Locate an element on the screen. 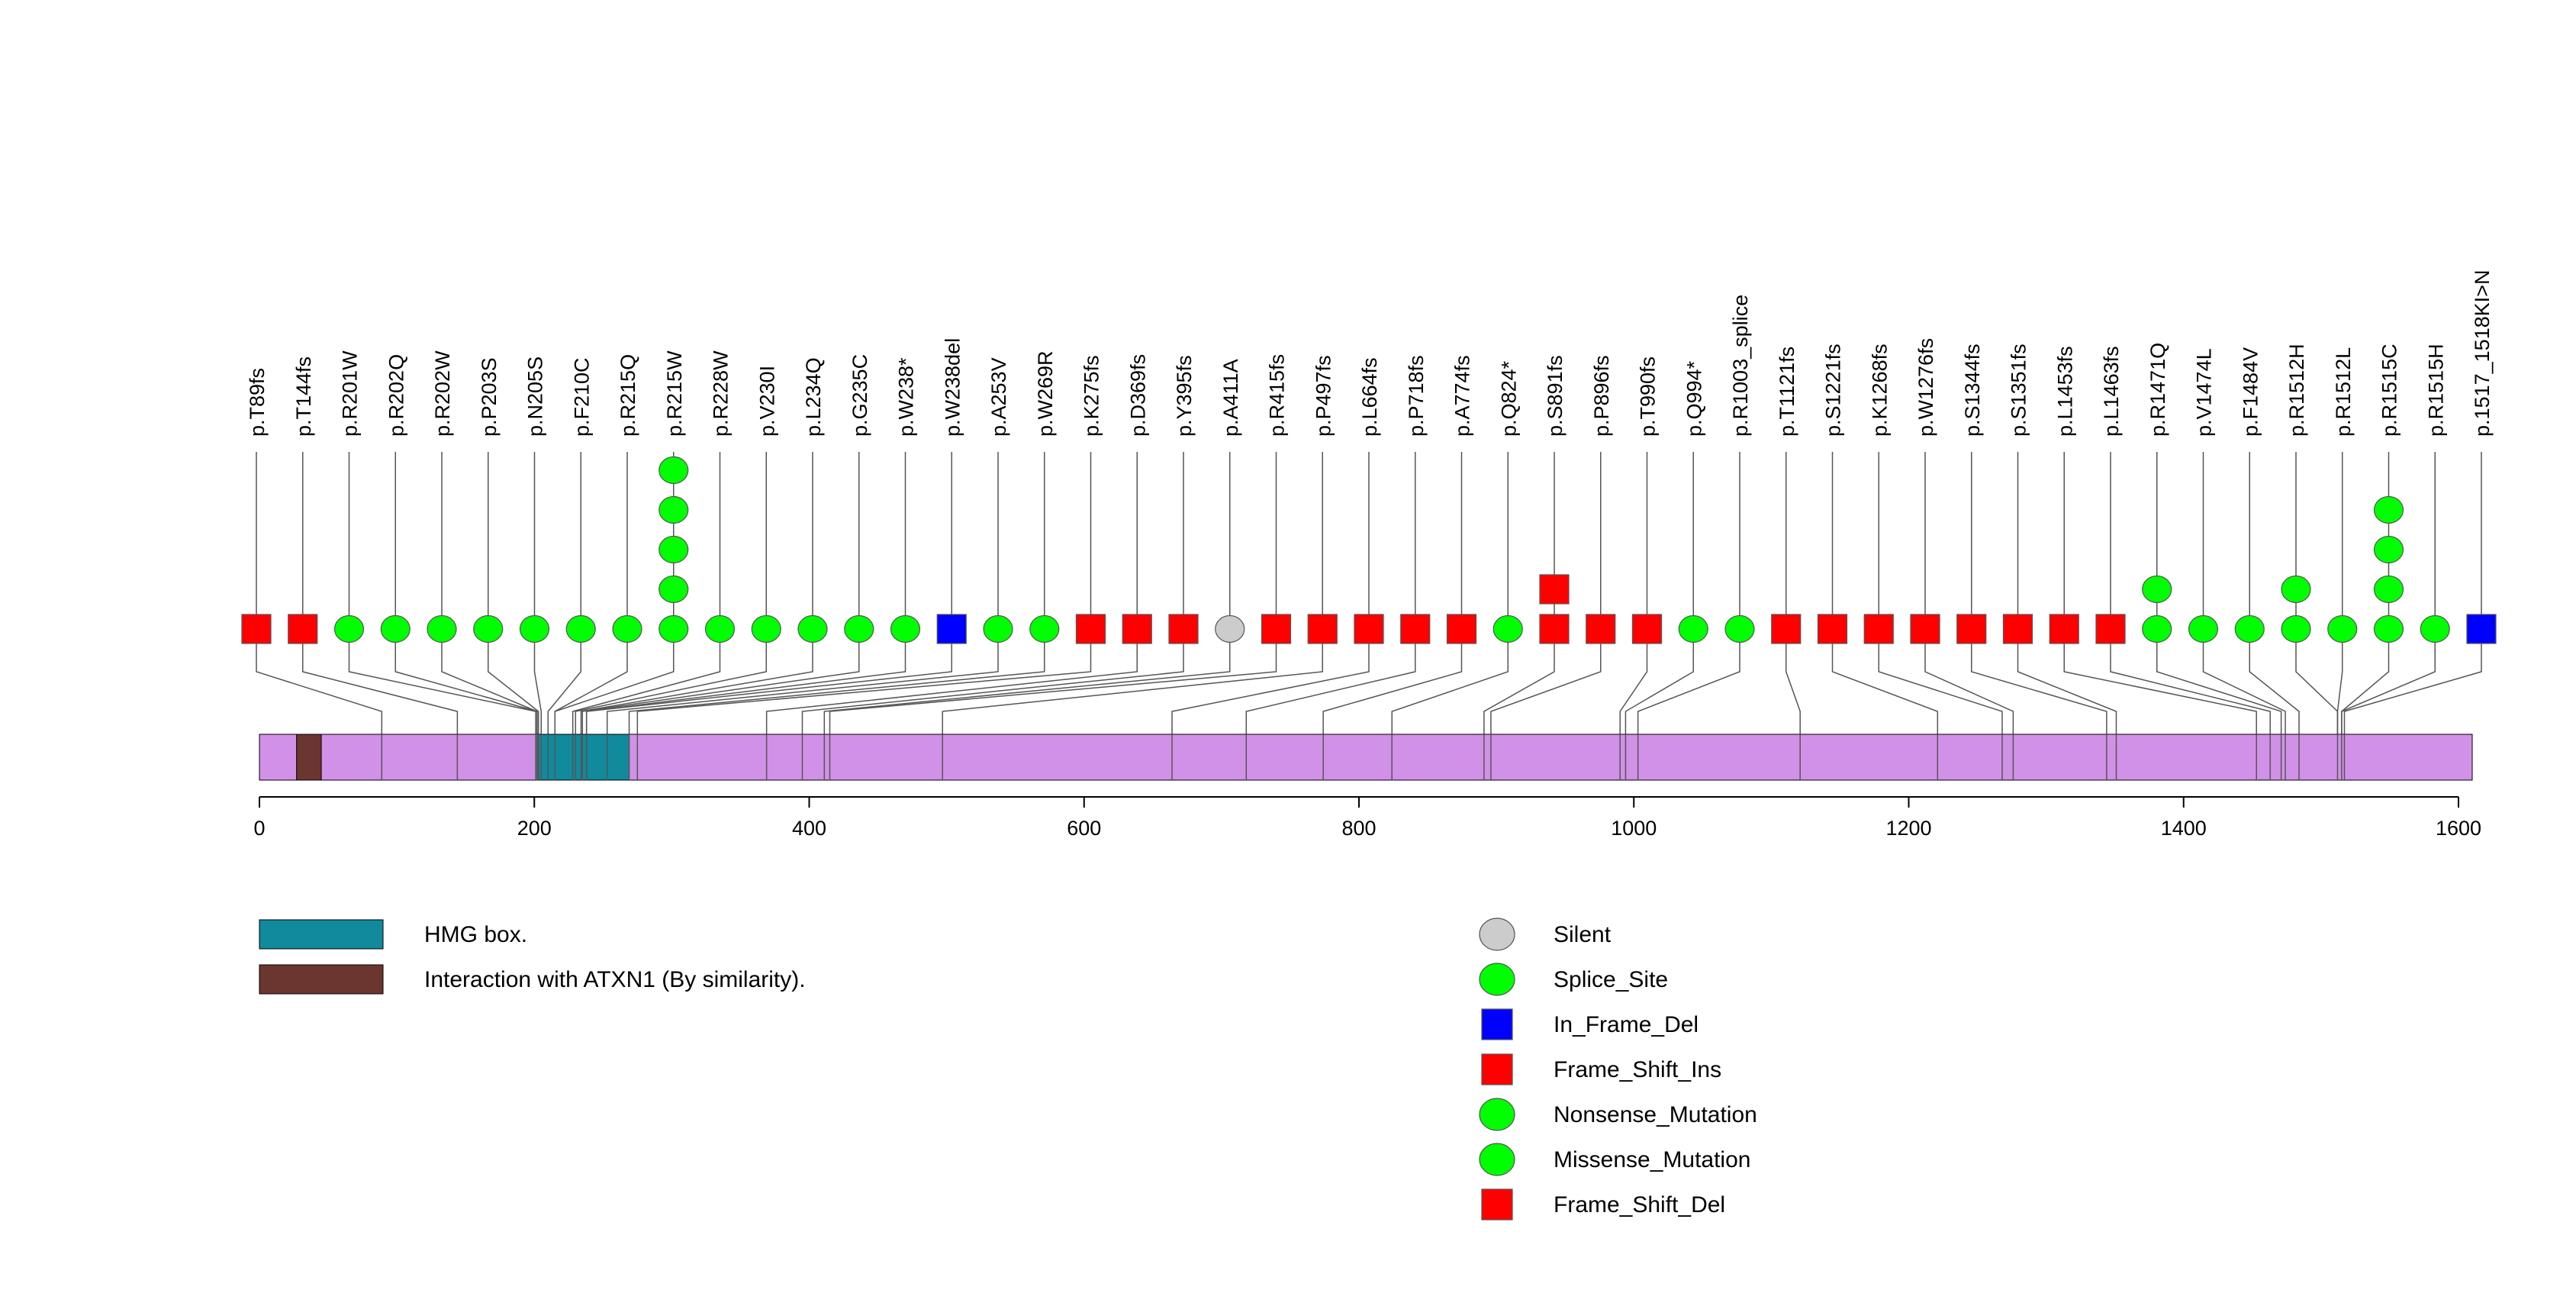 This screenshot has width=2576, height=1290. mutation-label: p.W238* is located at coordinates (906, 397).